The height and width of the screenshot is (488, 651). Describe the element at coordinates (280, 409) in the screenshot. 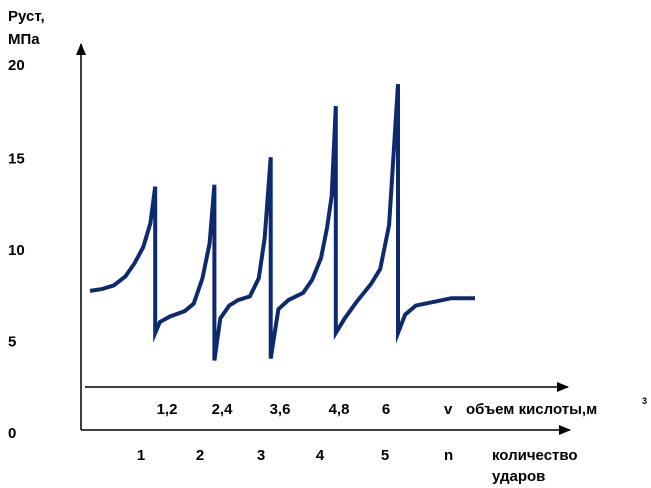

I see `volume-tick-label: 3,6` at that location.